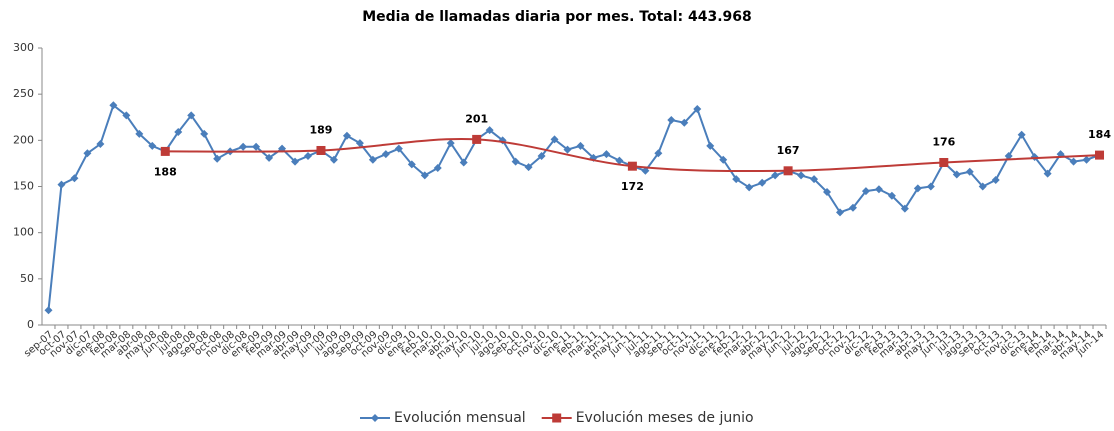 Image resolution: width=1114 pixels, height=431 pixels. What do you see at coordinates (1099, 134) in the screenshot?
I see `data-label: 184` at bounding box center [1099, 134].